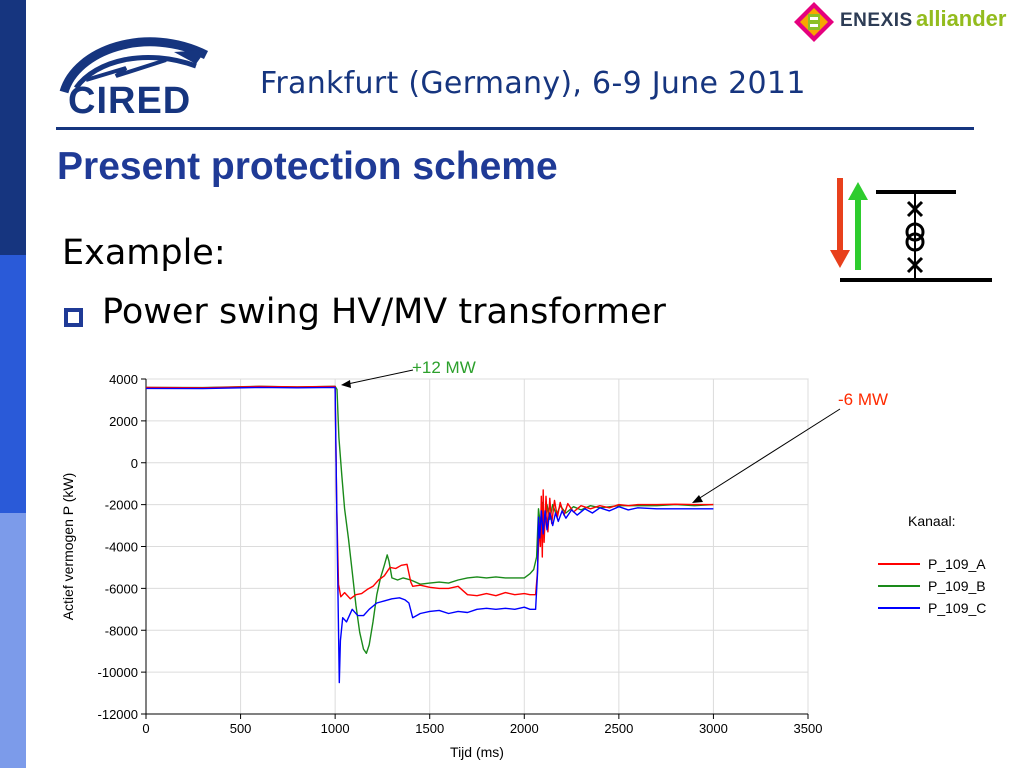 The image size is (1024, 768). Describe the element at coordinates (863, 399) in the screenshot. I see `annotation-minus6: -6 MW` at that location.